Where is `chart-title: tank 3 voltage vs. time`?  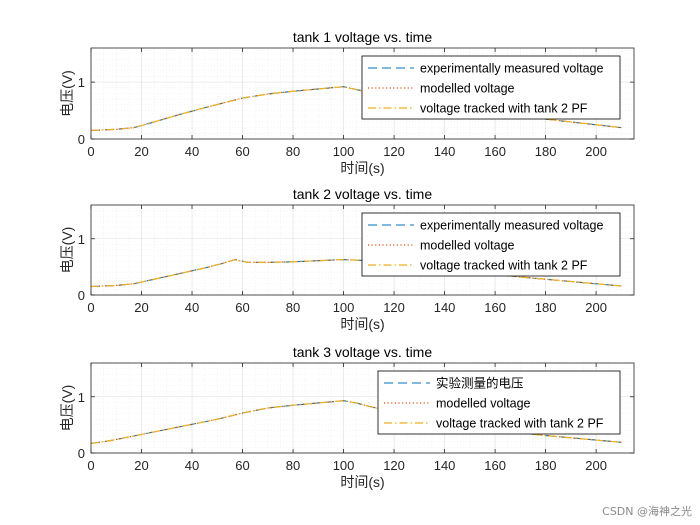
chart-title: tank 3 voltage vs. time is located at coordinates (363, 352).